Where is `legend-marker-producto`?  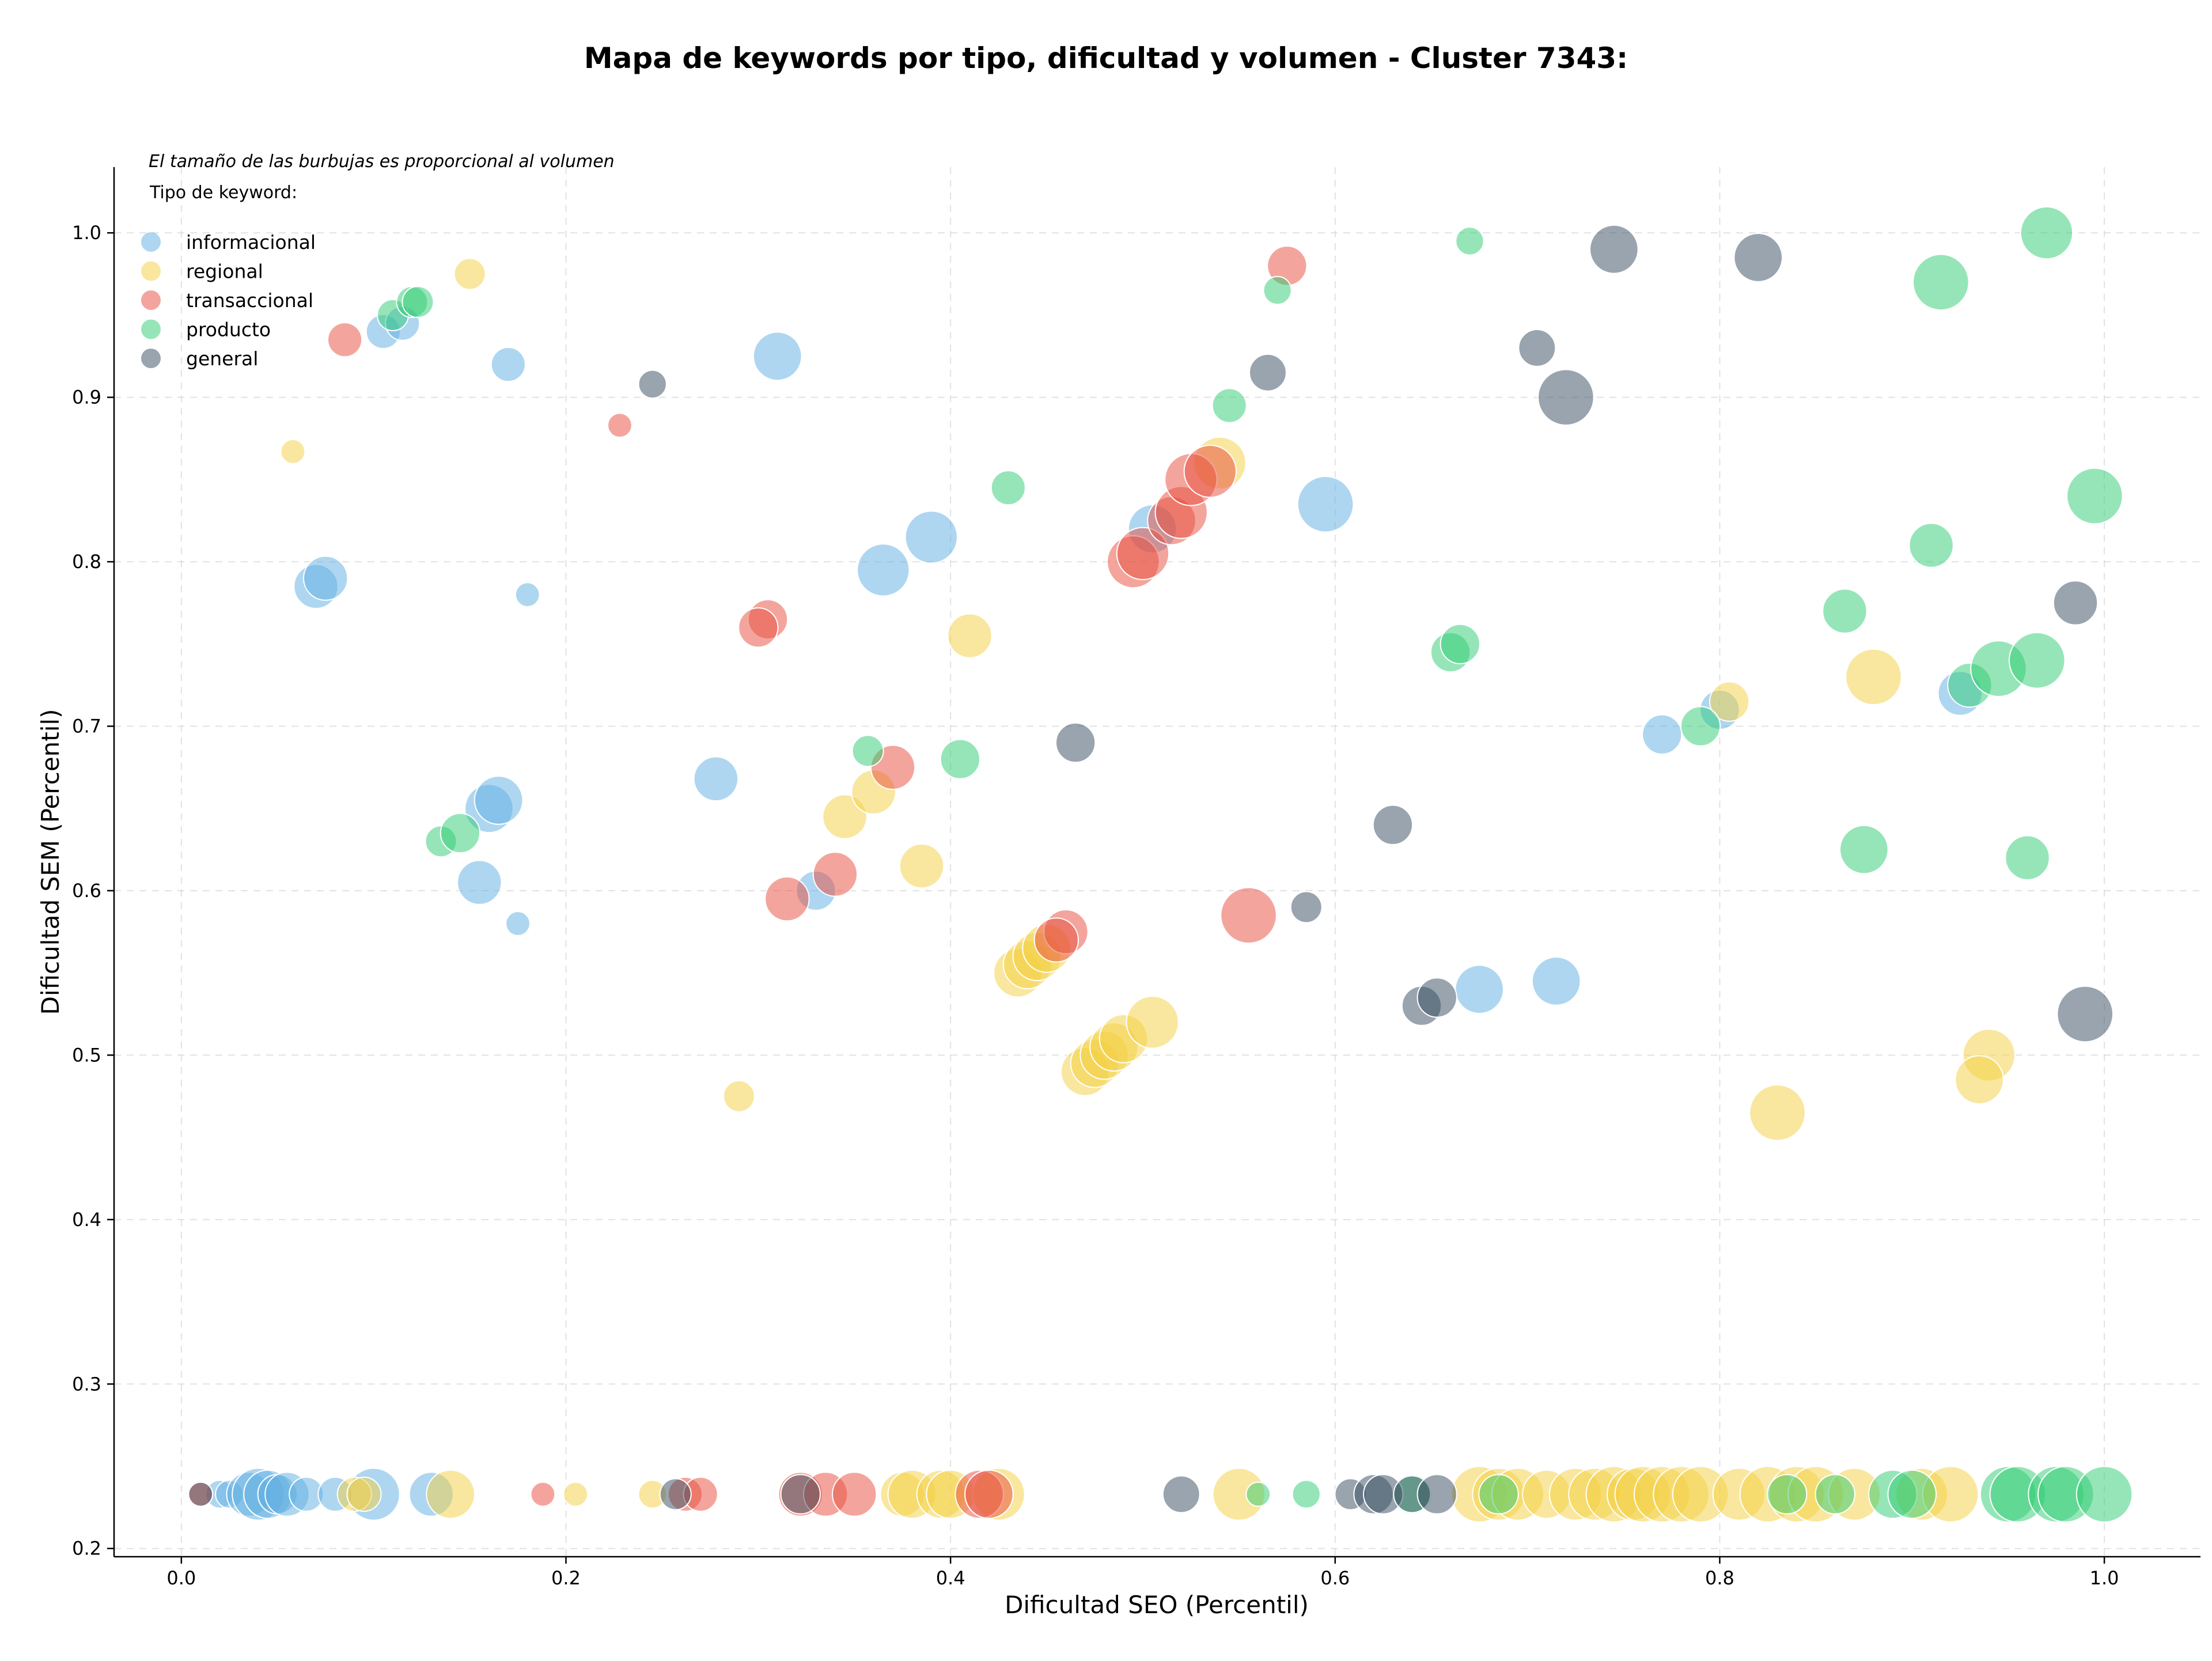
legend-marker-producto is located at coordinates (151, 329).